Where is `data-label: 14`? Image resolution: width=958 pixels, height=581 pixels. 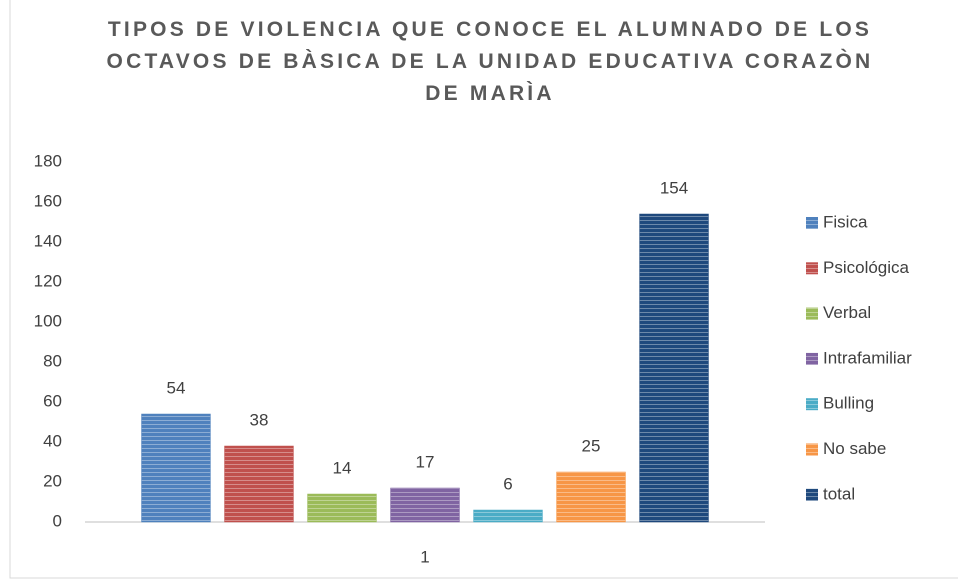 data-label: 14 is located at coordinates (342, 467).